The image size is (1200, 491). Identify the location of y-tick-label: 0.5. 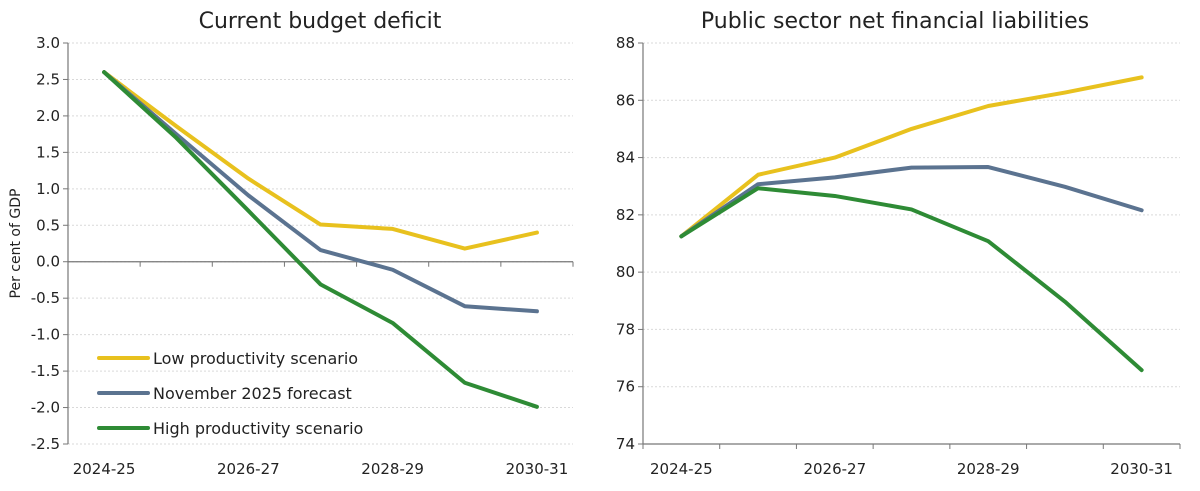
(48, 225).